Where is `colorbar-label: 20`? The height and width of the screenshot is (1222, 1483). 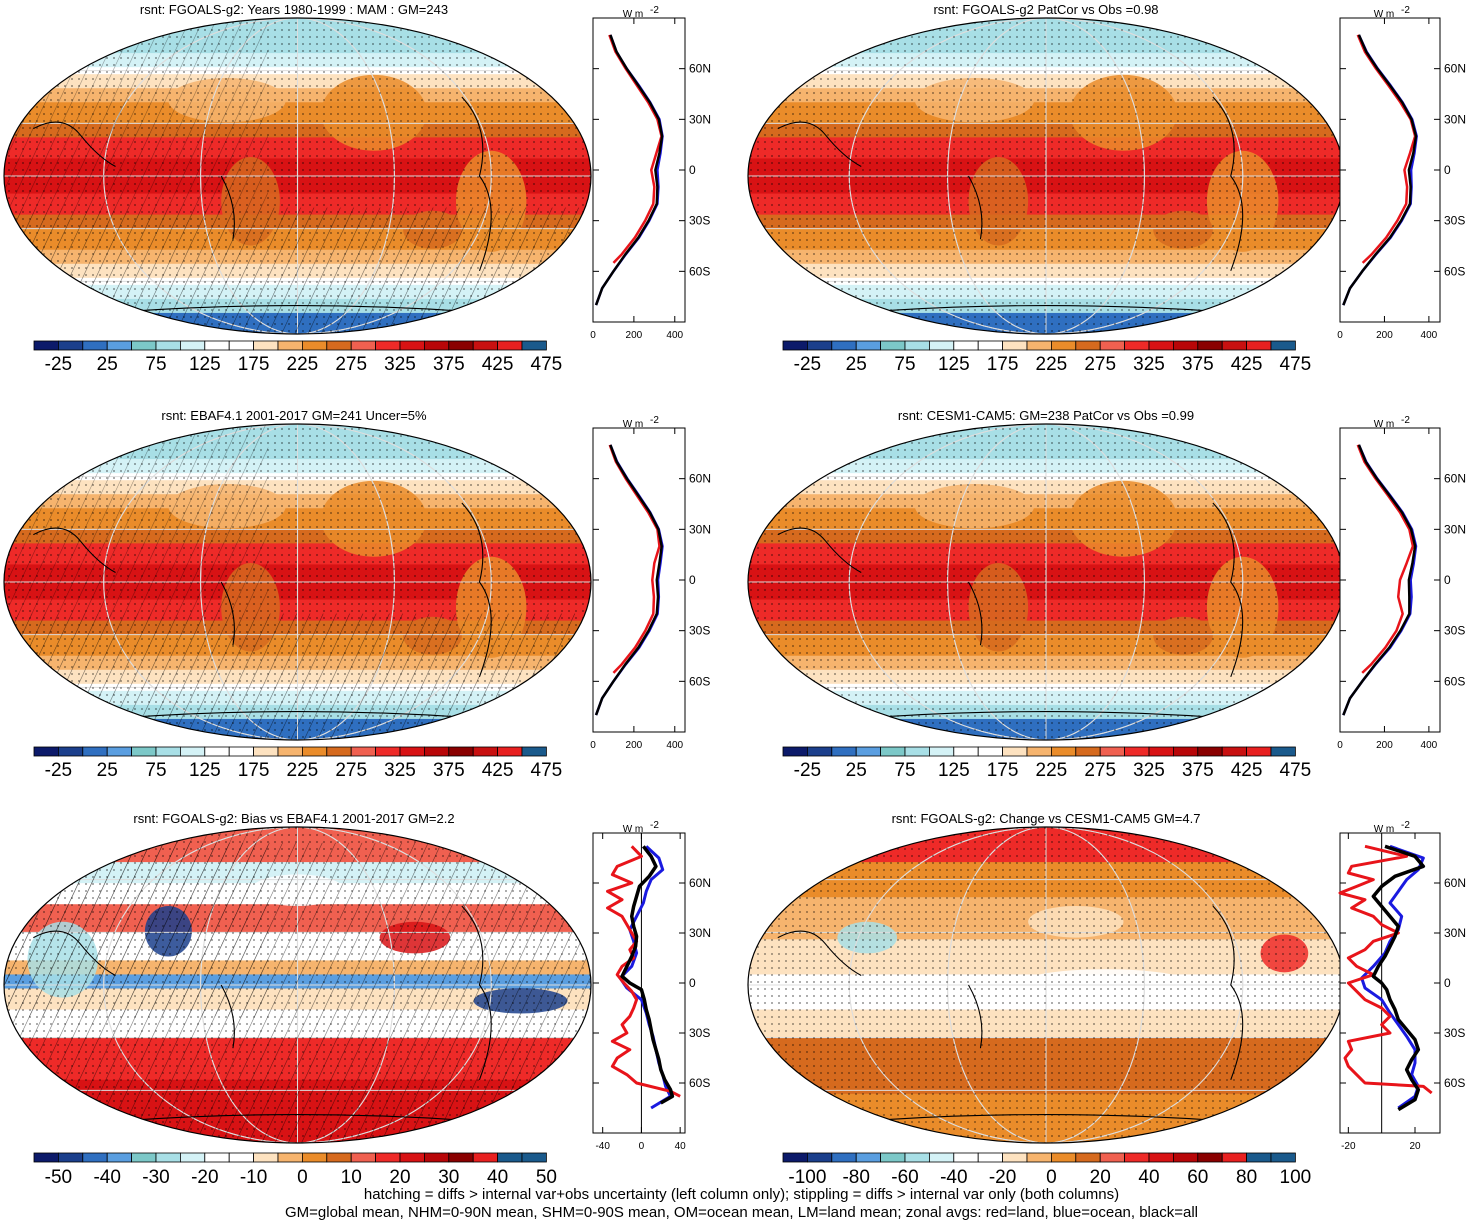
colorbar-label: 20 is located at coordinates (1100, 1177).